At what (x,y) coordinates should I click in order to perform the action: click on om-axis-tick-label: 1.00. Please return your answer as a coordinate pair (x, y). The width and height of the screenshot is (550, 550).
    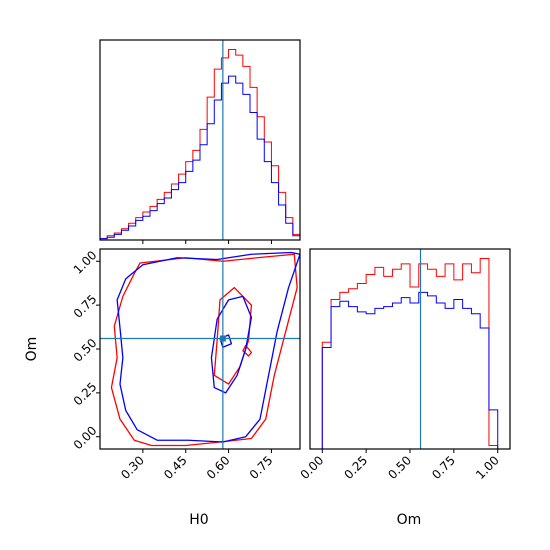
    Looking at the image, I should click on (85, 262).